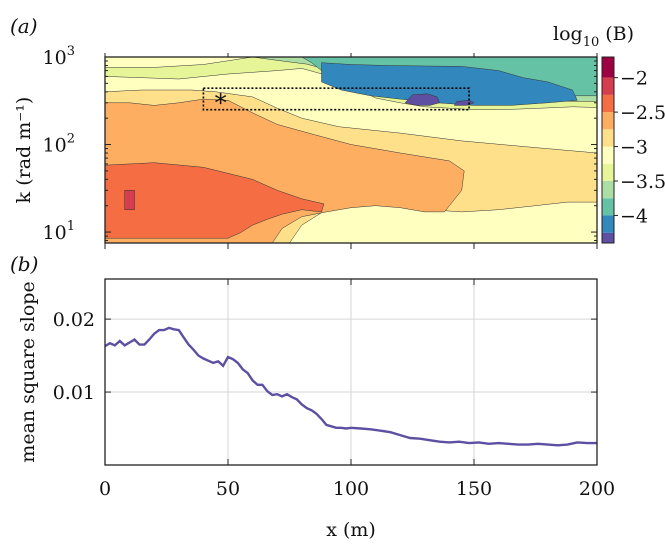 The width and height of the screenshot is (665, 548). Describe the element at coordinates (336, 99) in the screenshot. I see `selection-box` at that location.